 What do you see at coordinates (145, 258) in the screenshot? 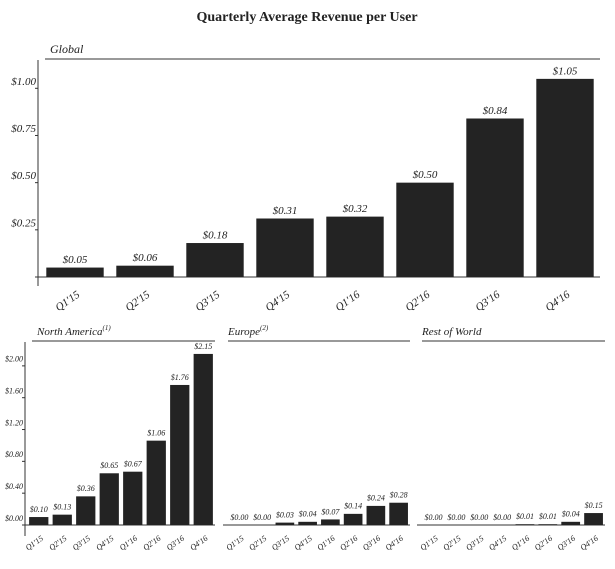
I see `value-label: $0.06` at bounding box center [145, 258].